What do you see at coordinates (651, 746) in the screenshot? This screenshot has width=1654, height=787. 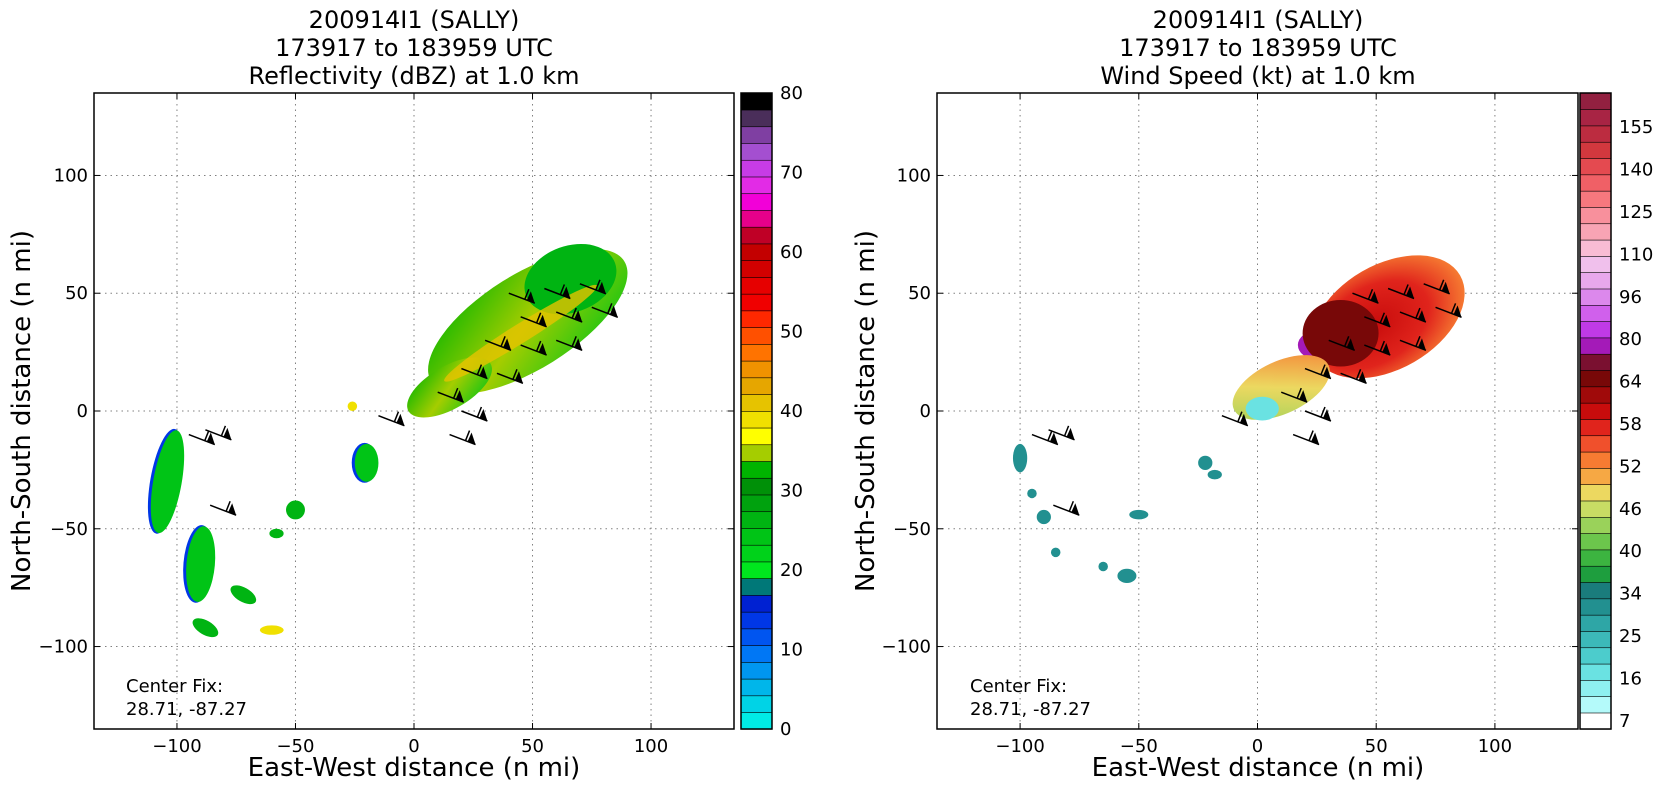 I see `x-tick-label: 100` at bounding box center [651, 746].